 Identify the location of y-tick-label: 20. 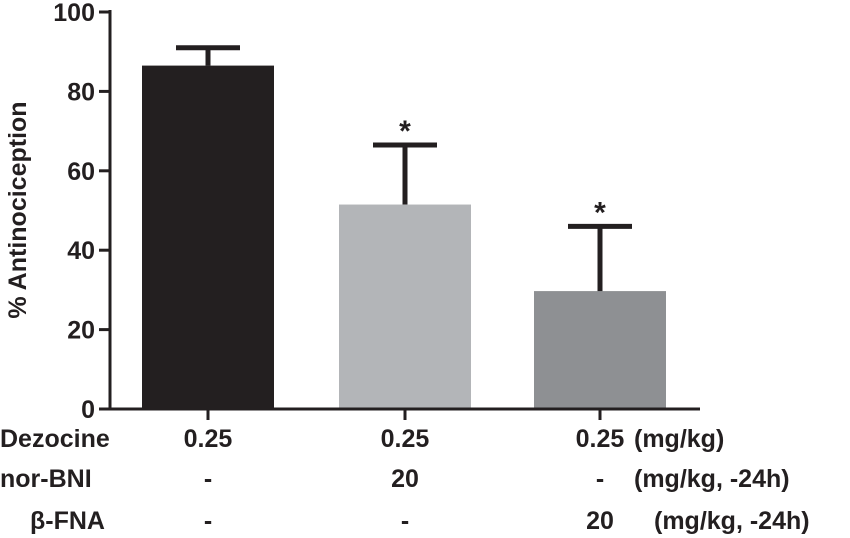
(81, 331).